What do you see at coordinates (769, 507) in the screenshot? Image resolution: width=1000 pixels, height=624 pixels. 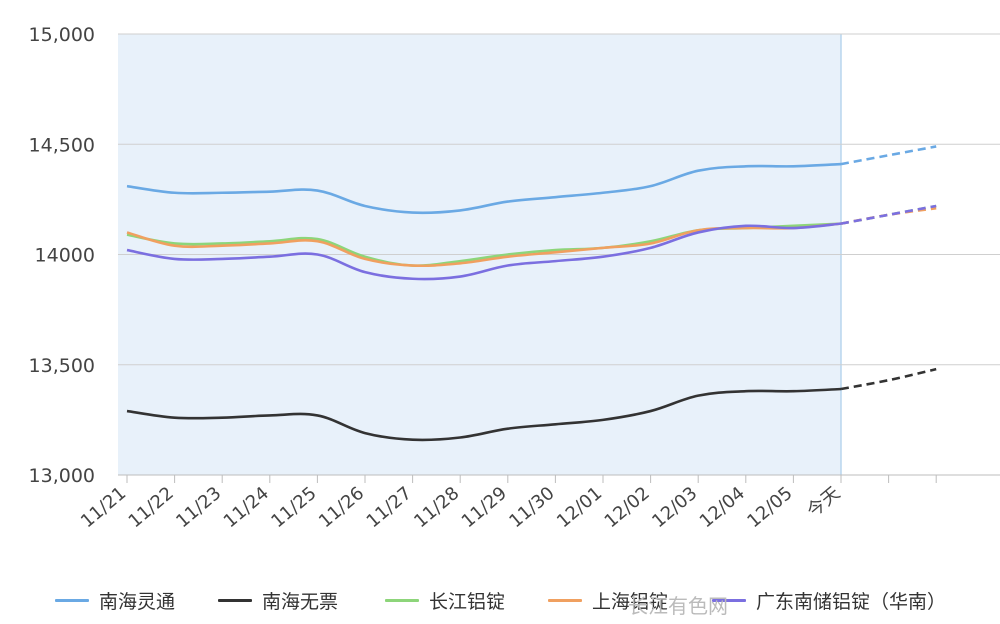 I see `x-tick-label: 12/05` at bounding box center [769, 507].